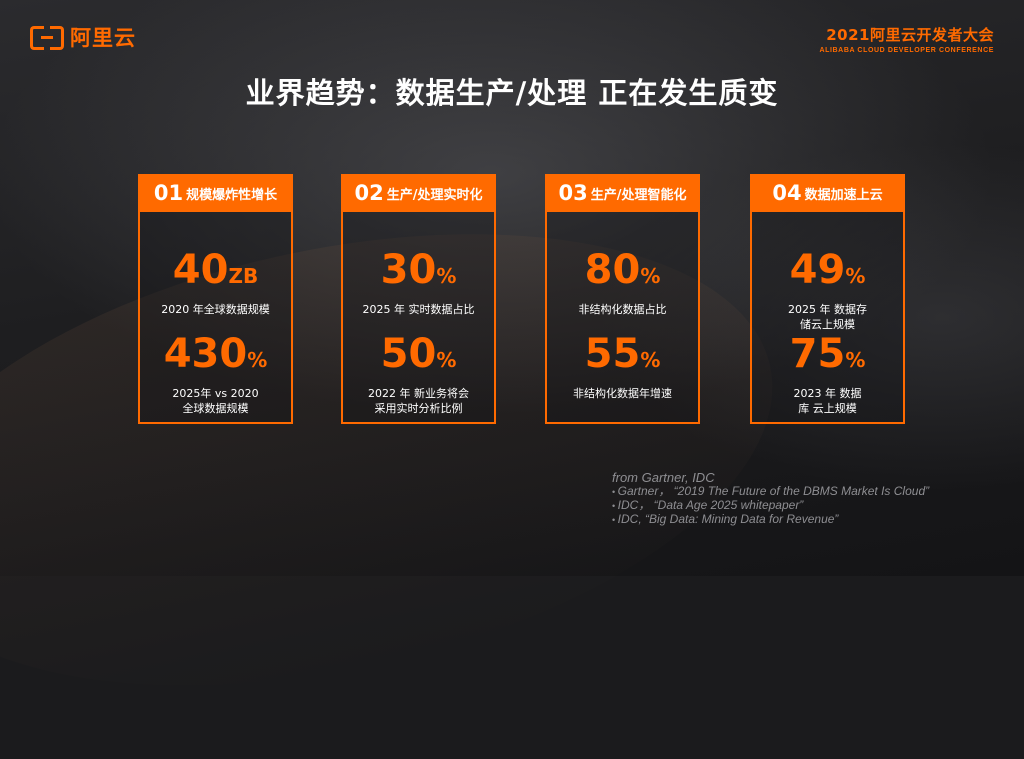  What do you see at coordinates (817, 354) in the screenshot?
I see `stat-value: 75` at bounding box center [817, 354].